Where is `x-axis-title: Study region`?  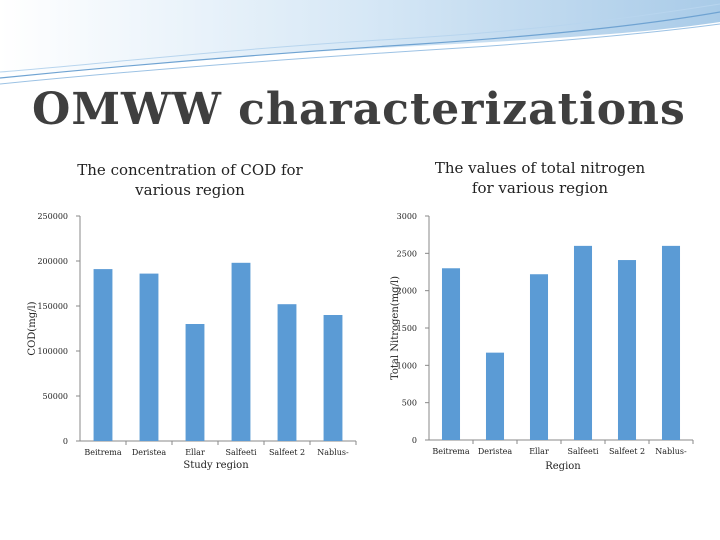 x-axis-title: Study region is located at coordinates (216, 465).